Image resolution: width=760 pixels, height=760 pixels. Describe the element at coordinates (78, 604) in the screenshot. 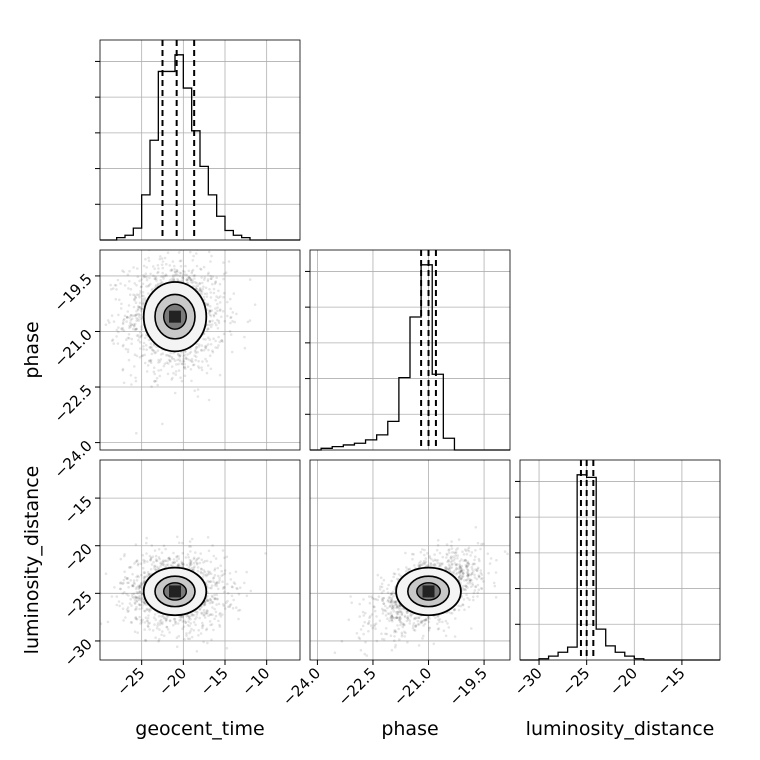

I see `ytick-label: −25` at that location.